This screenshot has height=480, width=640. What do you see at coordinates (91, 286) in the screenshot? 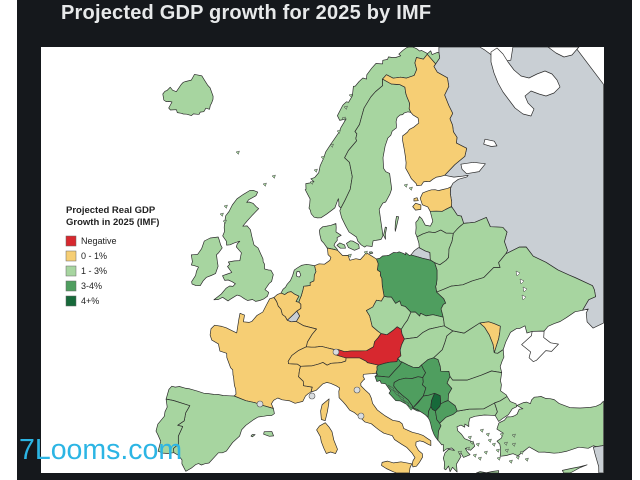
I see `svg-text: 3-4%` at bounding box center [91, 286].